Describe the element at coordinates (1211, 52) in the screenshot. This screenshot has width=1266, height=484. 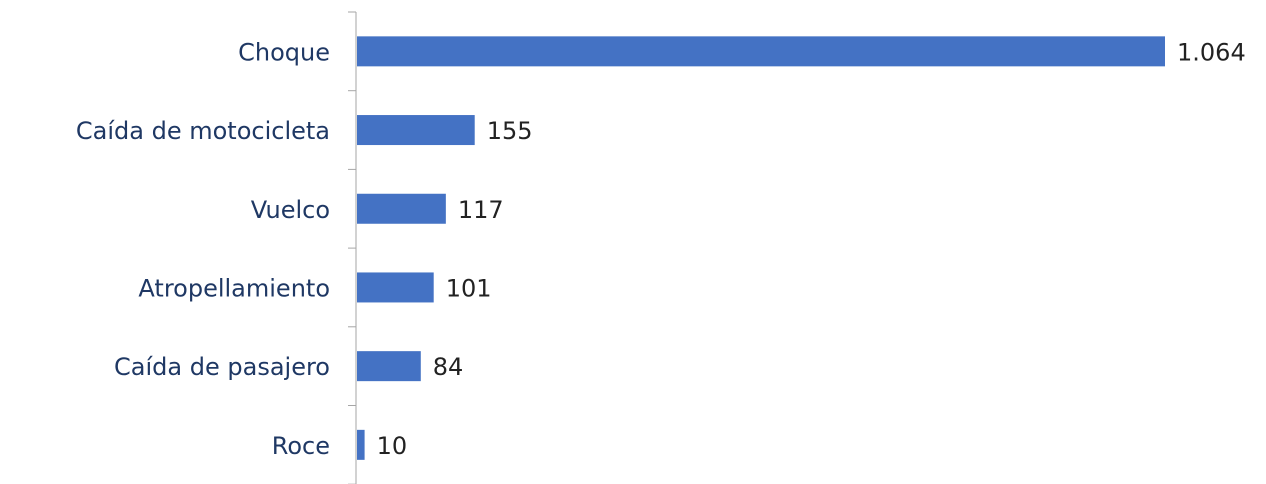
I see `value-label: 1.064` at that location.